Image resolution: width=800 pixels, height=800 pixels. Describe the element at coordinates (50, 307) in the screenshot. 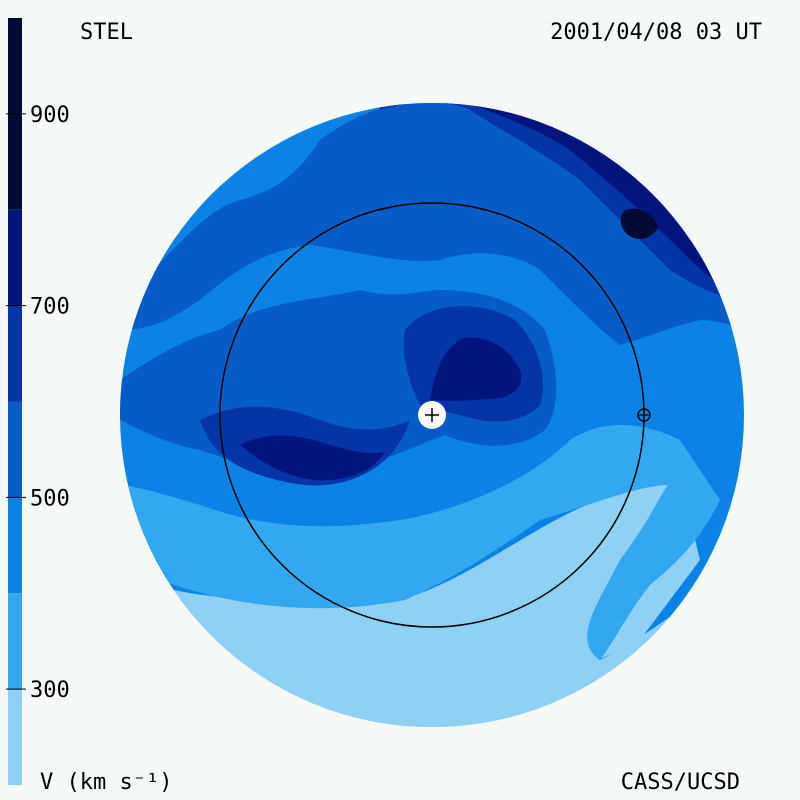

I see `colorbar-tick-label-700: 700` at that location.